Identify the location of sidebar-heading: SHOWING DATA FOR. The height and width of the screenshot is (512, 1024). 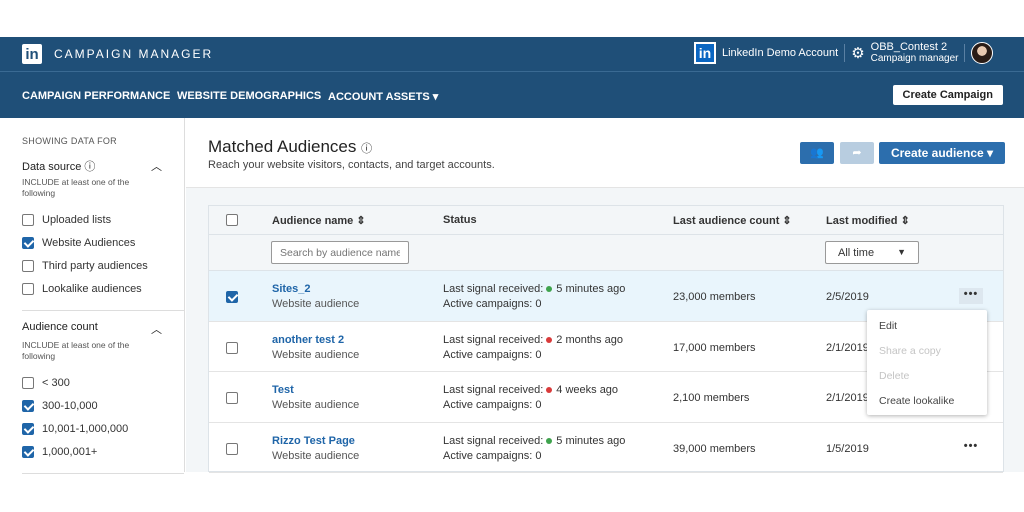
(69, 141).